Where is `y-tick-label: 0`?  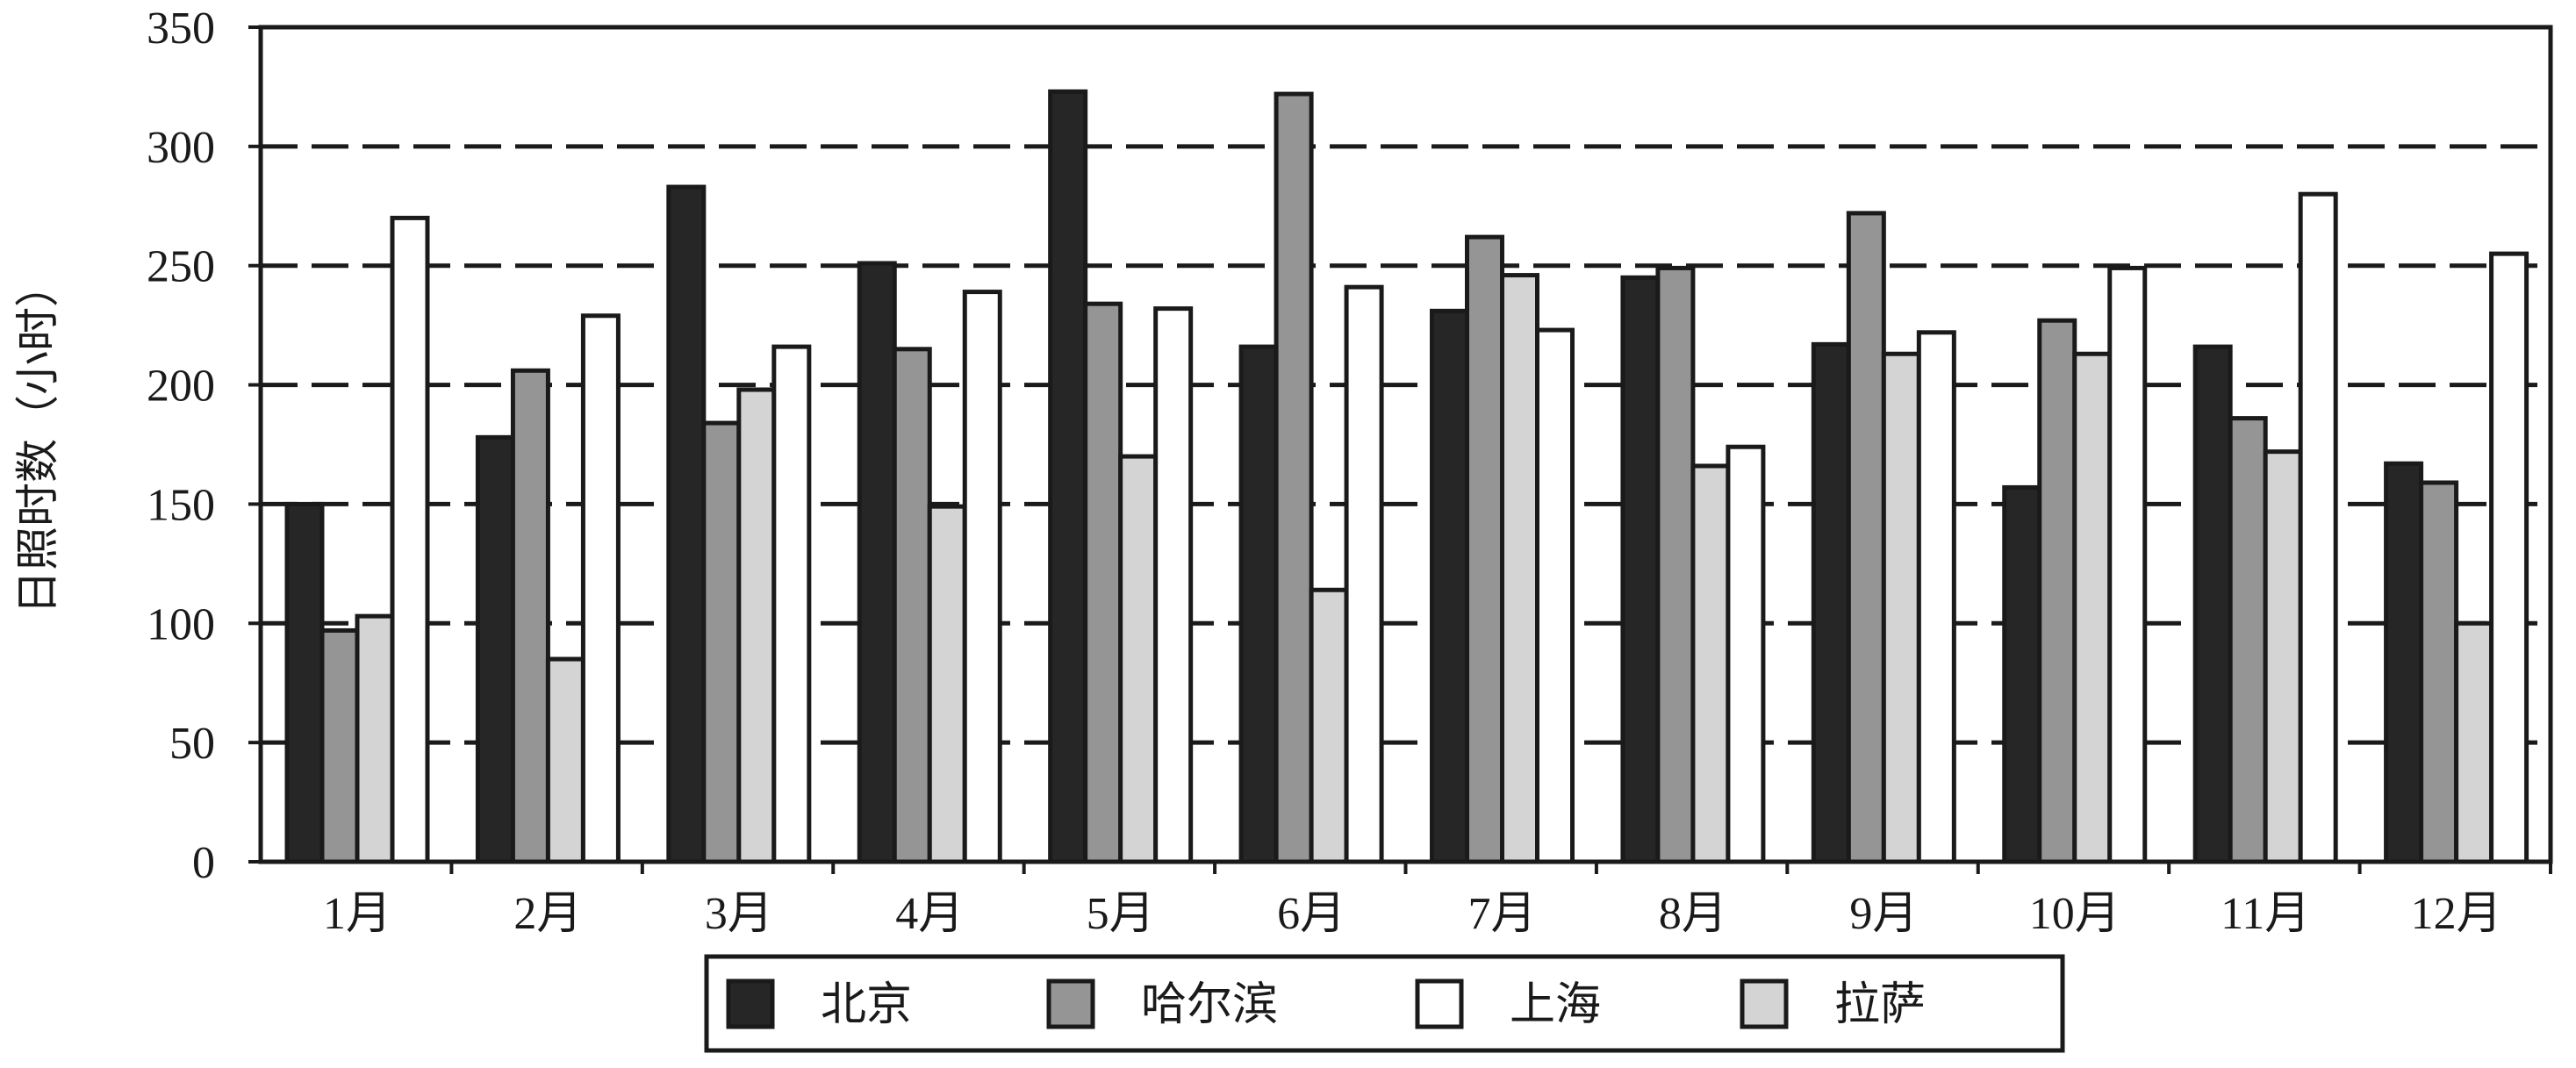 y-tick-label: 0 is located at coordinates (203, 863).